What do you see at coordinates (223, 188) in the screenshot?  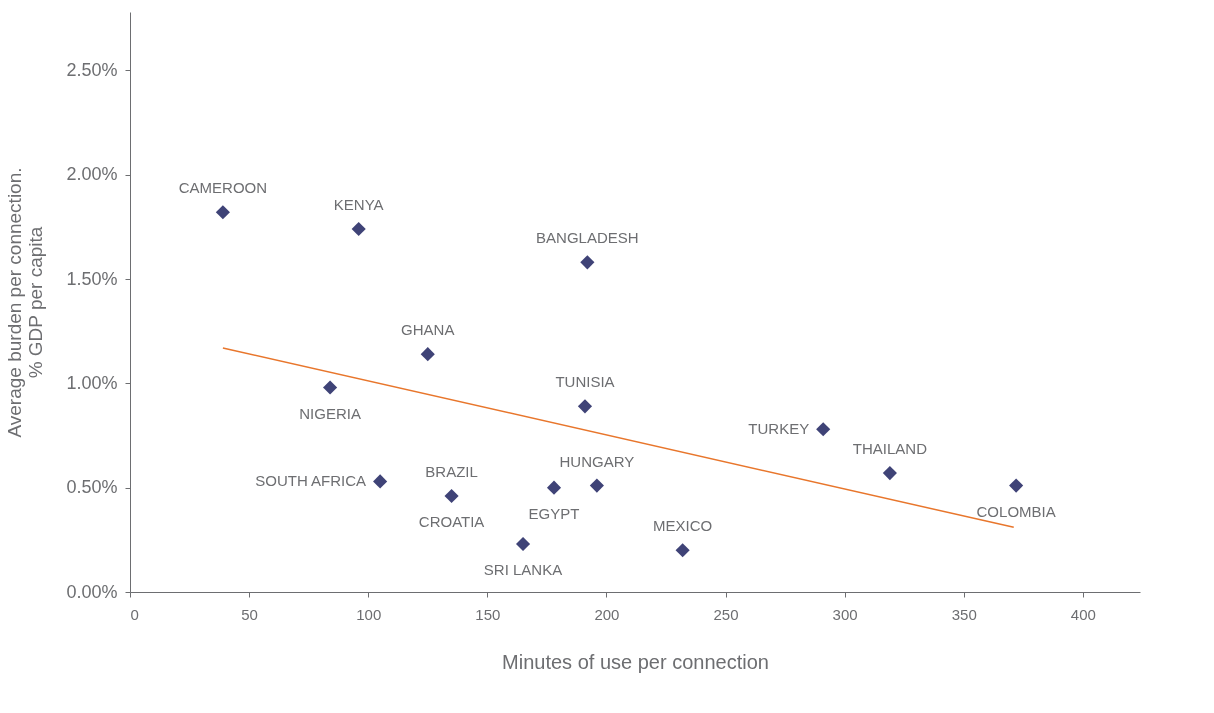 I see `annotation: CAMEROON` at bounding box center [223, 188].